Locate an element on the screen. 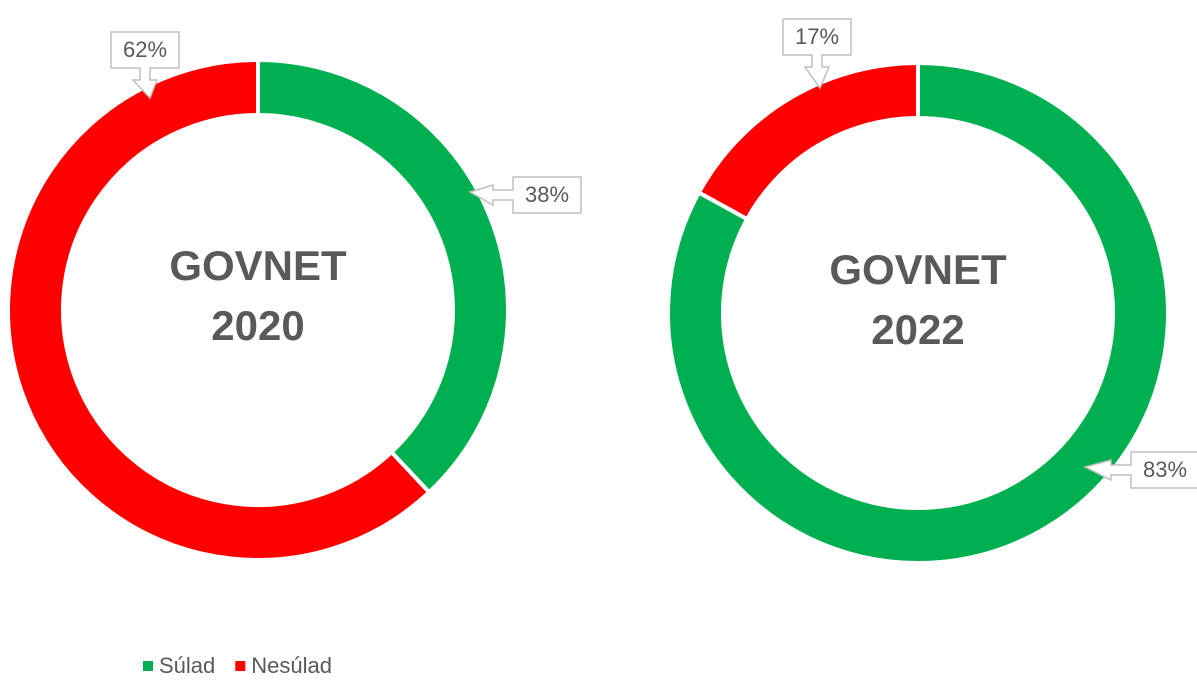 Image resolution: width=1197 pixels, height=682 pixels. data-label: 38% is located at coordinates (547, 194).